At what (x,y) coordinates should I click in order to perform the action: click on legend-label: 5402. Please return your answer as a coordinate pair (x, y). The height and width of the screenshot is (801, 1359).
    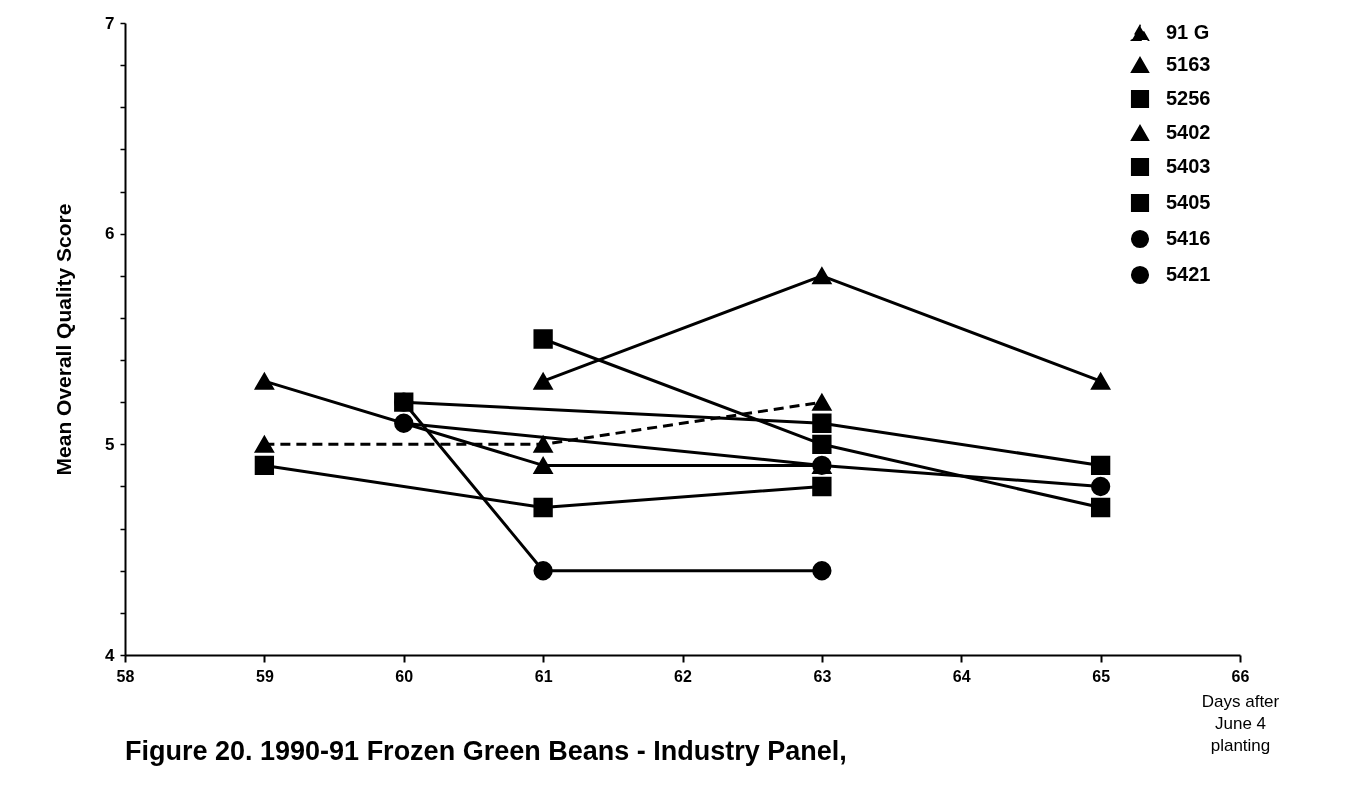
    Looking at the image, I should click on (1188, 132).